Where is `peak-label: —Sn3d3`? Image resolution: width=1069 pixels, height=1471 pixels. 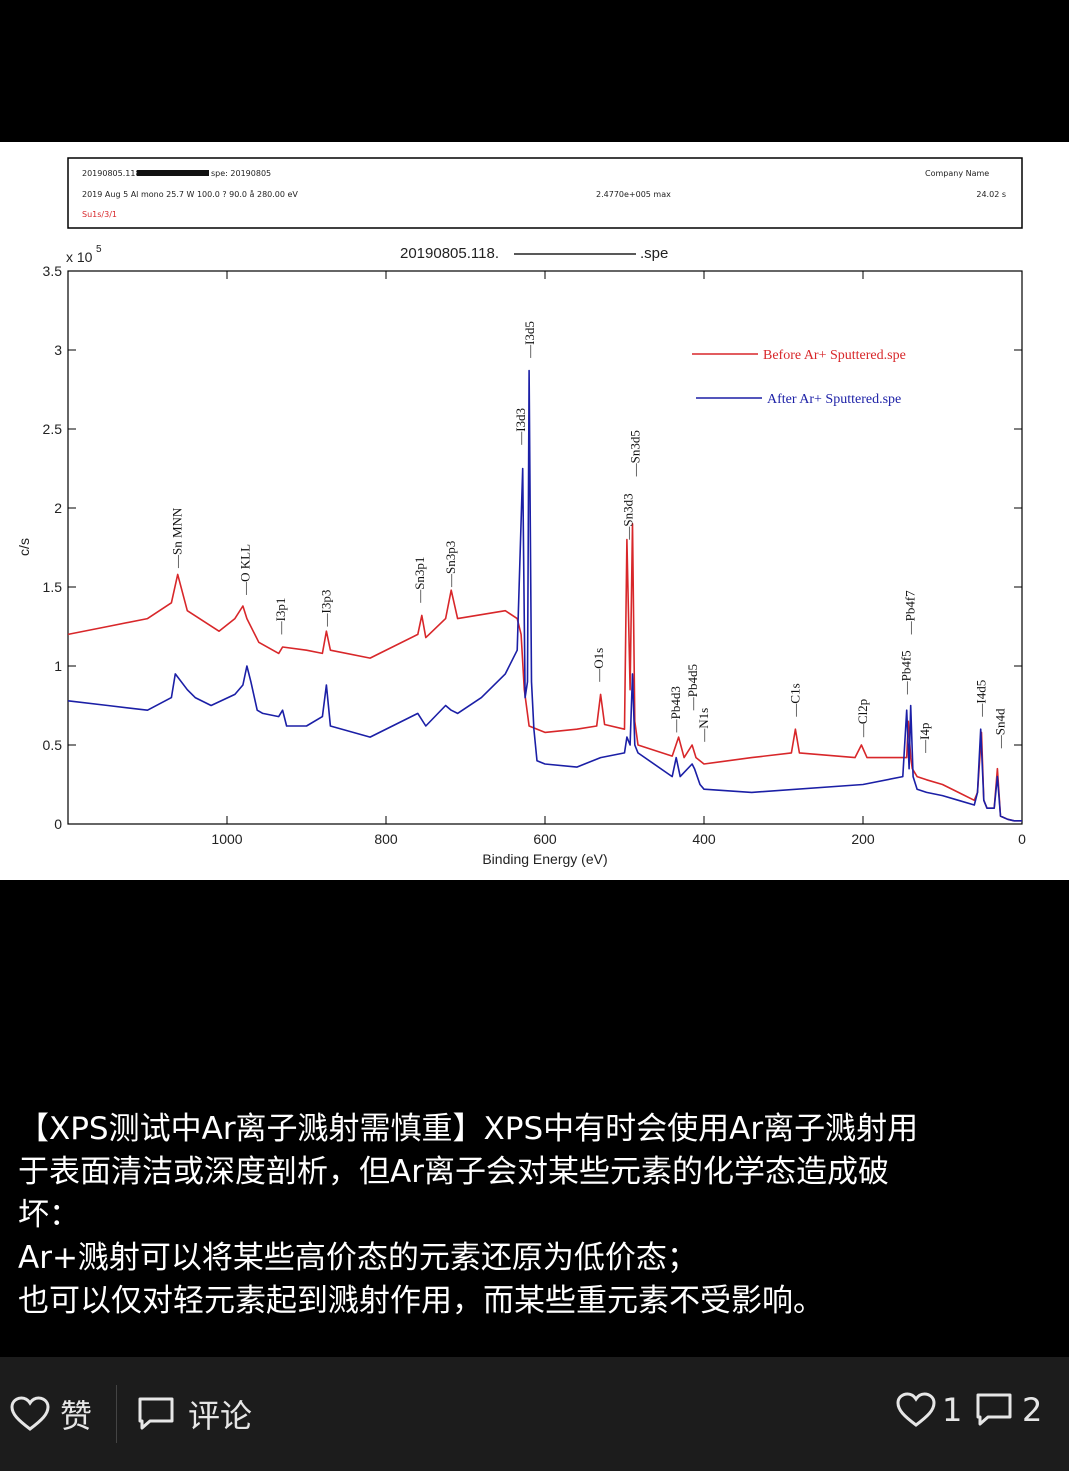
peak-label: —Sn3d3 is located at coordinates (628, 516).